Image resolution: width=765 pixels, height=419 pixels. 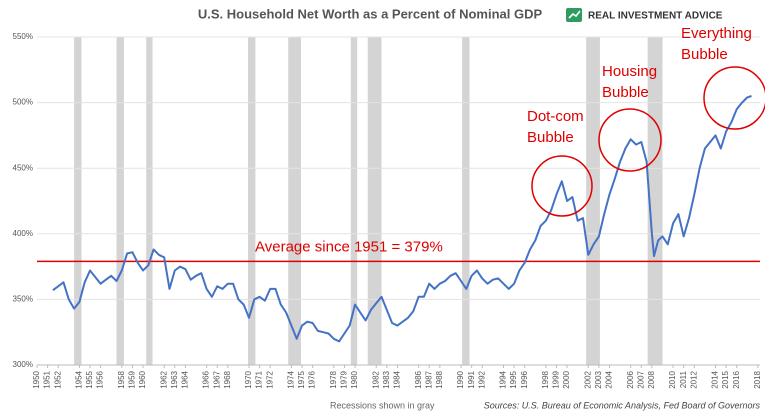 What do you see at coordinates (386, 379) in the screenshot?
I see `x-tick-label: 1983` at bounding box center [386, 379].